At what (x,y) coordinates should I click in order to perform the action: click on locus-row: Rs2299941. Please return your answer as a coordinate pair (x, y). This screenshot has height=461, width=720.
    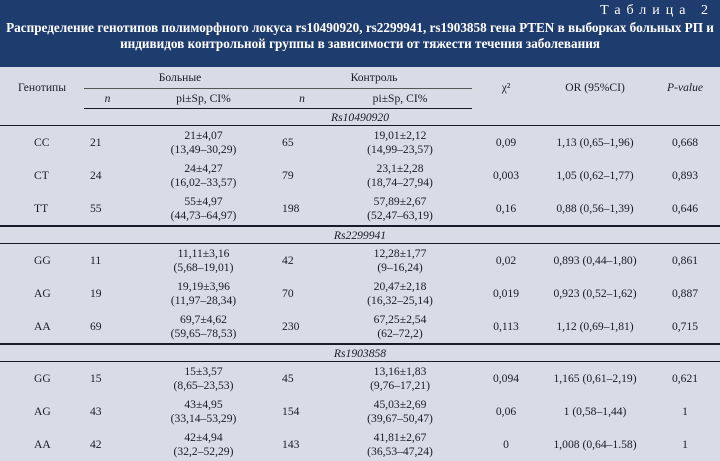
    Looking at the image, I should click on (360, 235).